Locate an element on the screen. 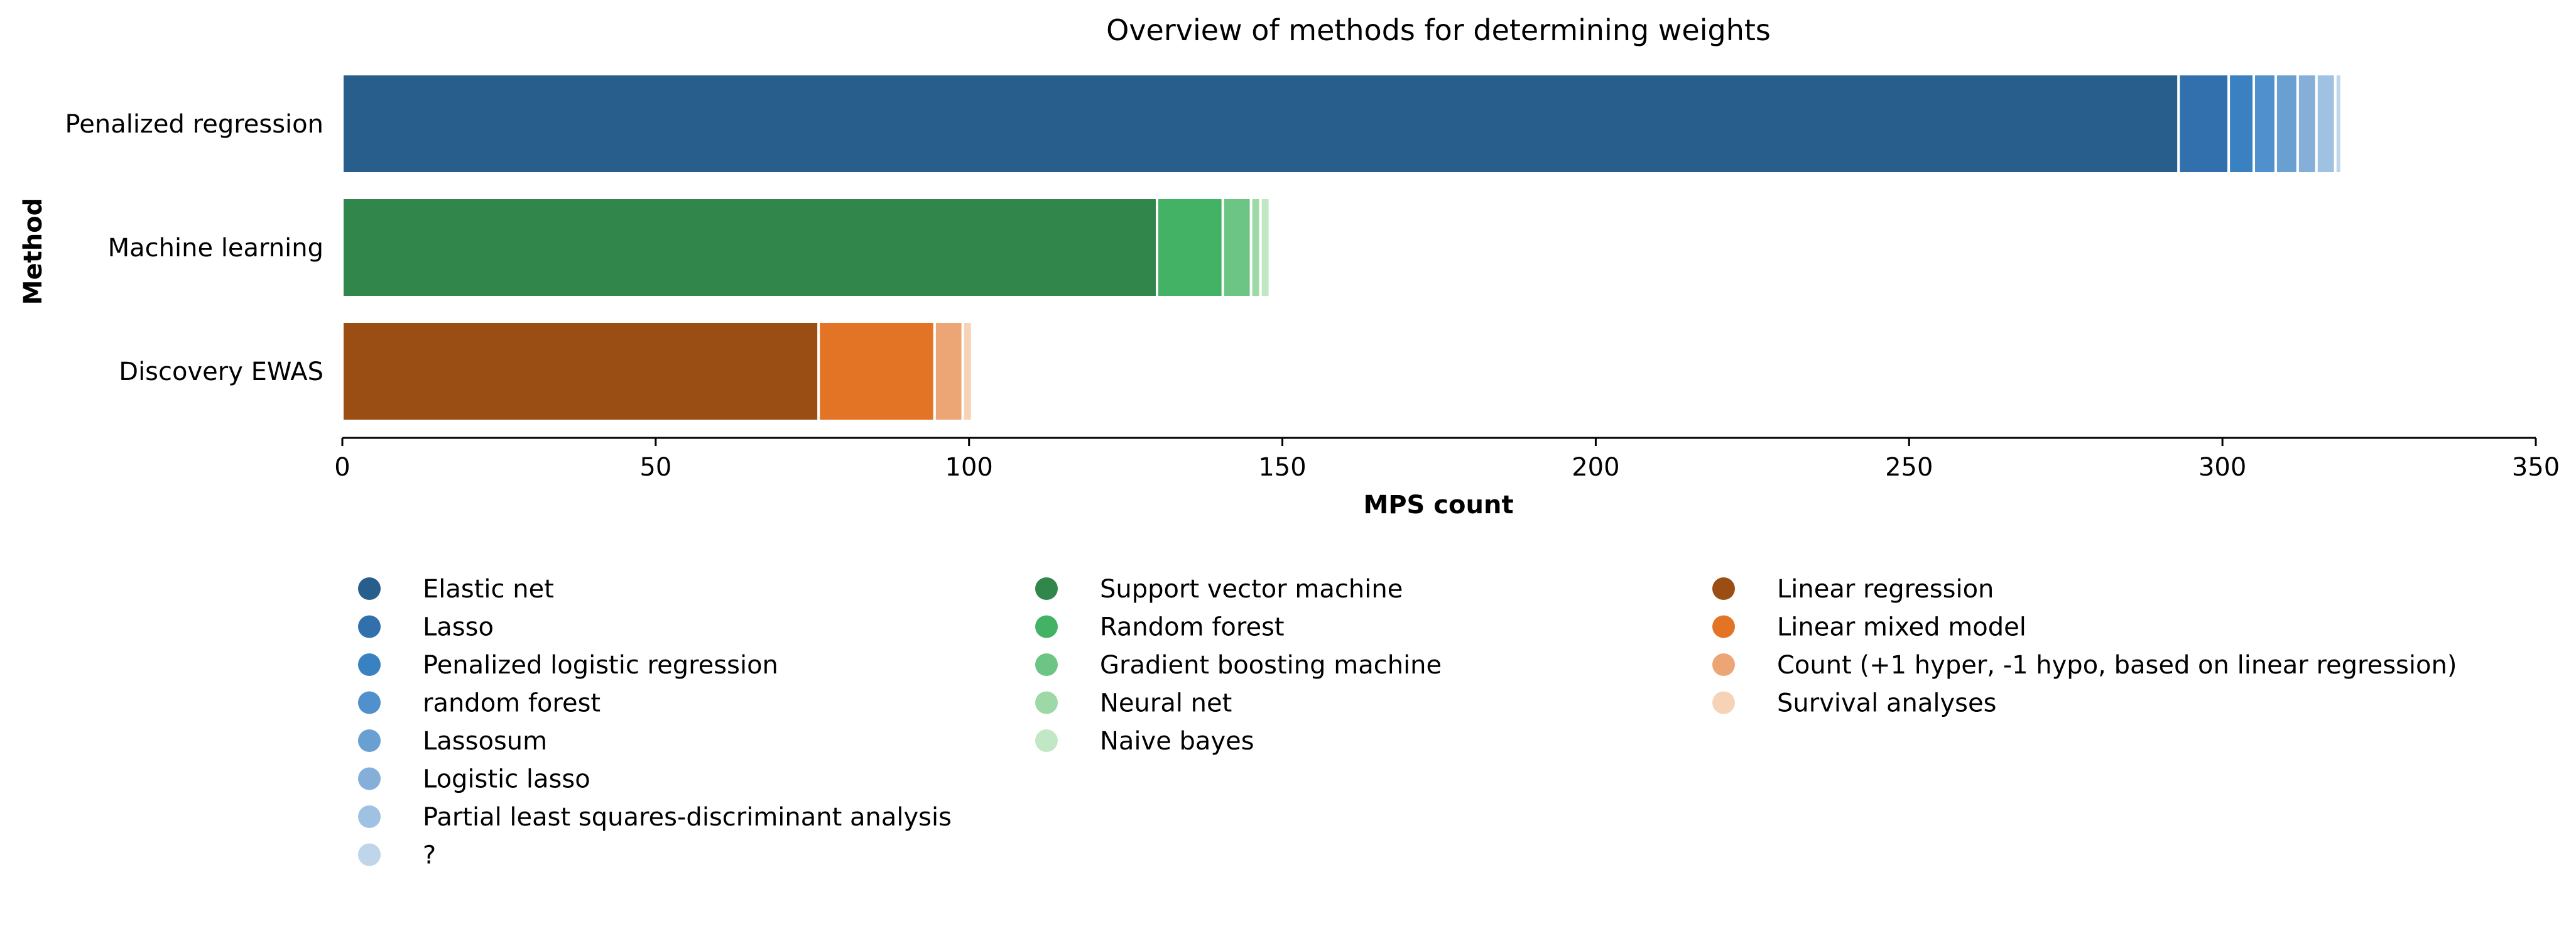 This screenshot has width=2576, height=948. legend-label: Elastic net is located at coordinates (488, 589).